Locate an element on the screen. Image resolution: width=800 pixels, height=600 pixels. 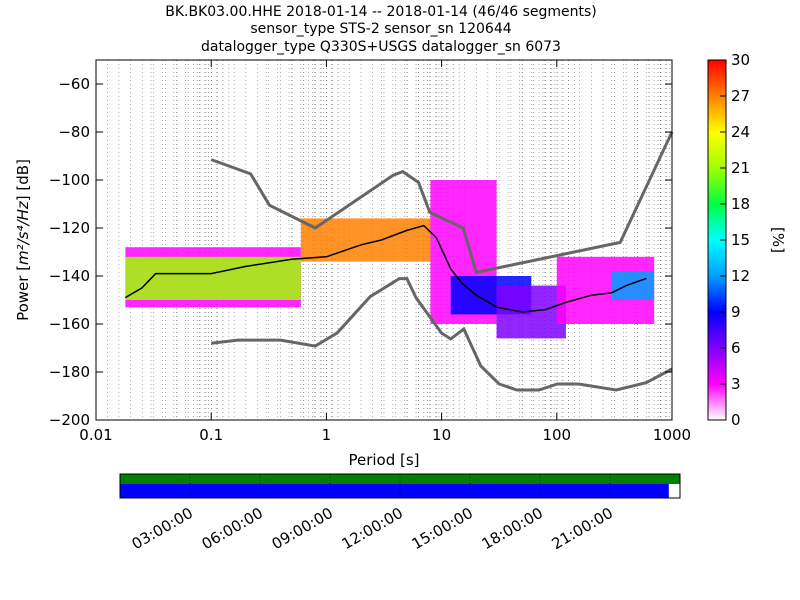
colorbar-tick-label: 27 is located at coordinates (740, 96).